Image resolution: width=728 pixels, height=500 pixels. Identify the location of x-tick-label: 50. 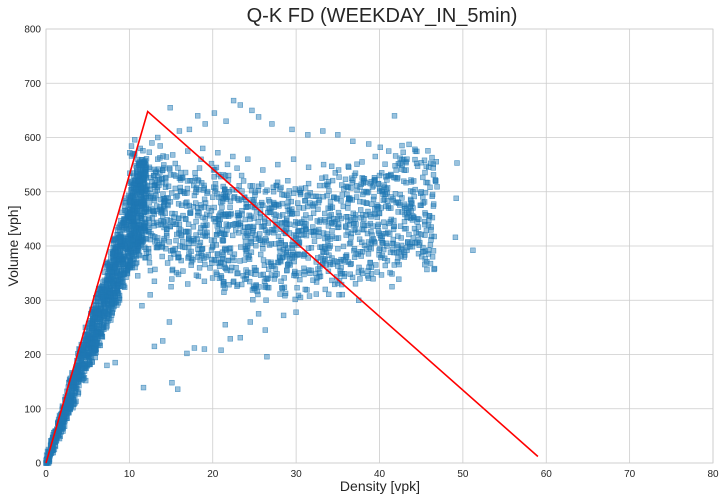
(463, 474).